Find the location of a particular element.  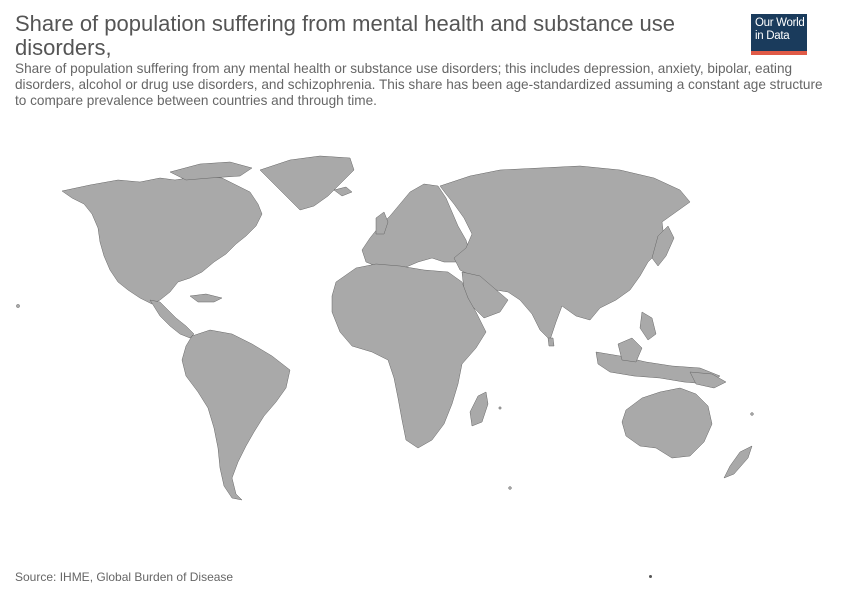

map-region-japan is located at coordinates (663, 246).